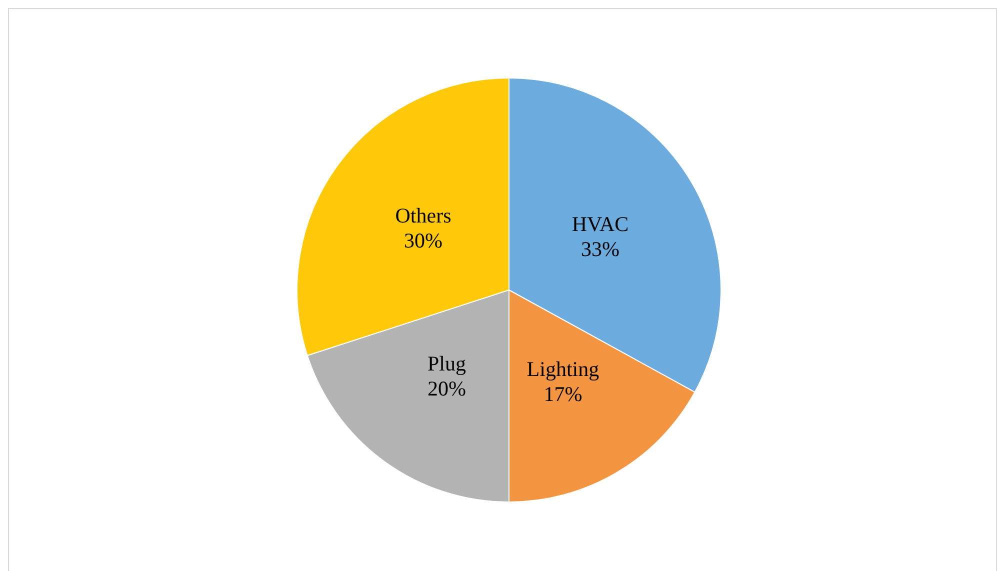  I want to click on slice-label: Plug, so click(446, 364).